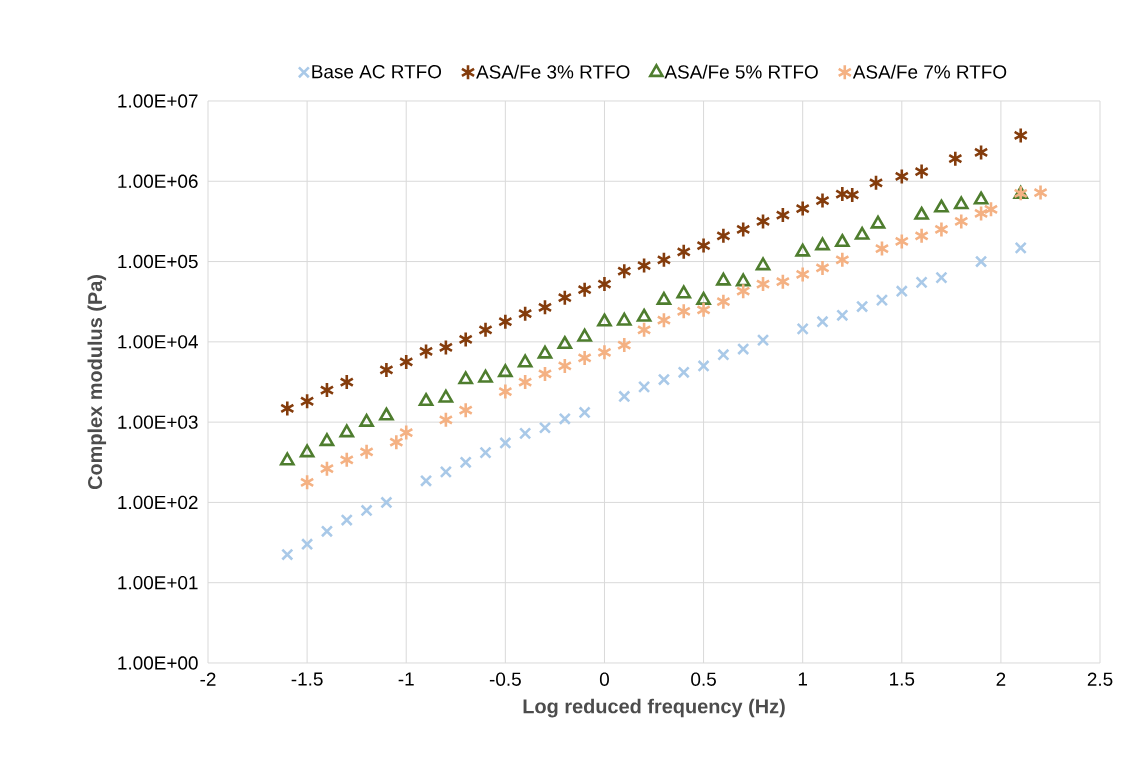 The width and height of the screenshot is (1137, 783). I want to click on legend-label: ASA/Fe 7% RTFO, so click(929, 71).